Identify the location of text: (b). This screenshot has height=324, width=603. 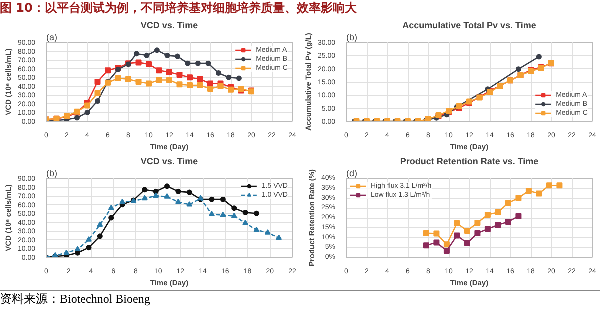
(52, 173).